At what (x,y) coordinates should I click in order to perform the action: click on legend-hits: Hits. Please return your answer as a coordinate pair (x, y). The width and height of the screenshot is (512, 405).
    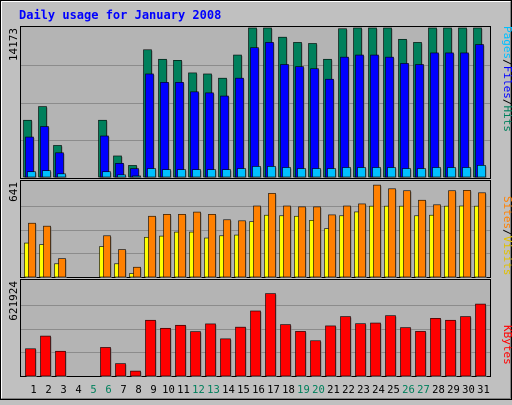
    Looking at the image, I should click on (506, 119).